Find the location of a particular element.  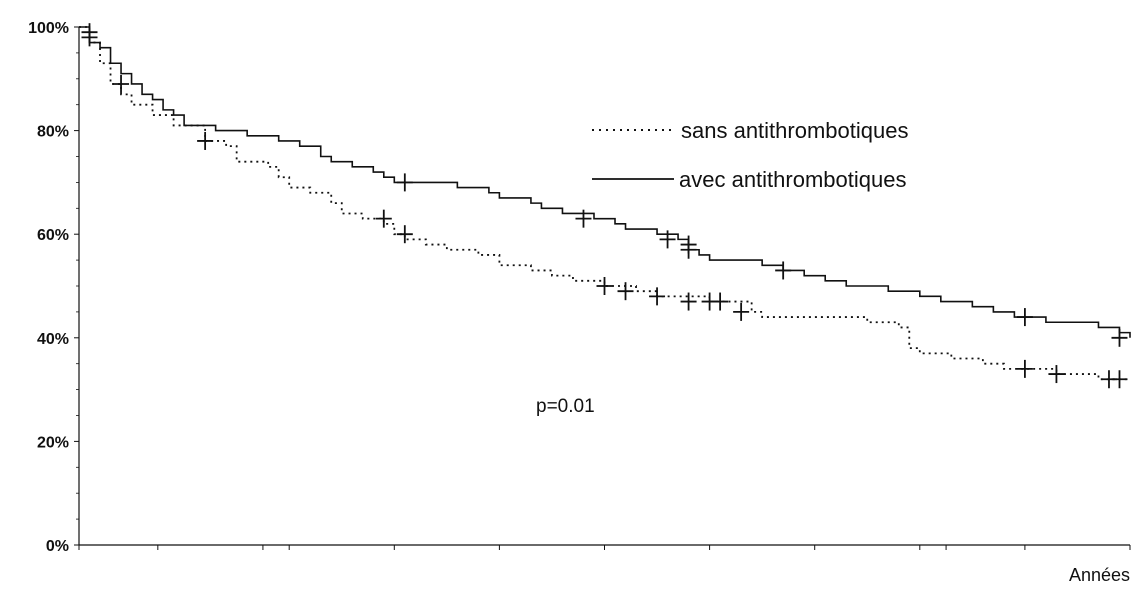

y-tick-label: 20% is located at coordinates (53, 442).